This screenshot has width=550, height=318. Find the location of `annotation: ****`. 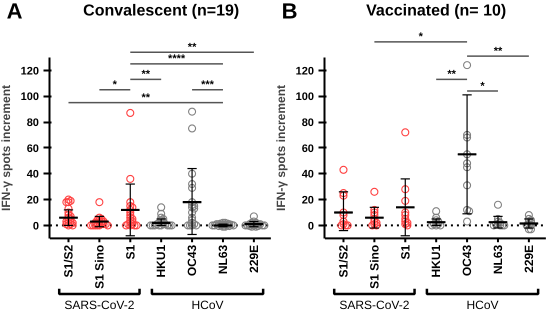

annotation: **** is located at coordinates (177, 59).